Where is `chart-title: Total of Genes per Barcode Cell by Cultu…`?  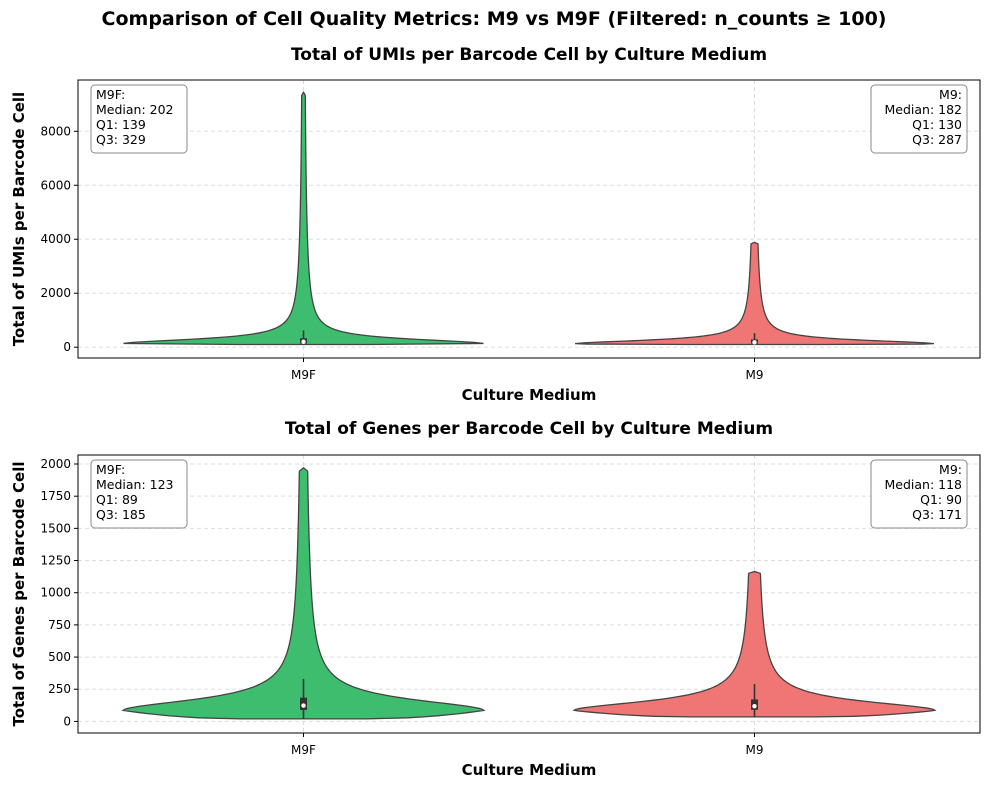 chart-title: Total of Genes per Barcode Cell by Cultu… is located at coordinates (529, 429).